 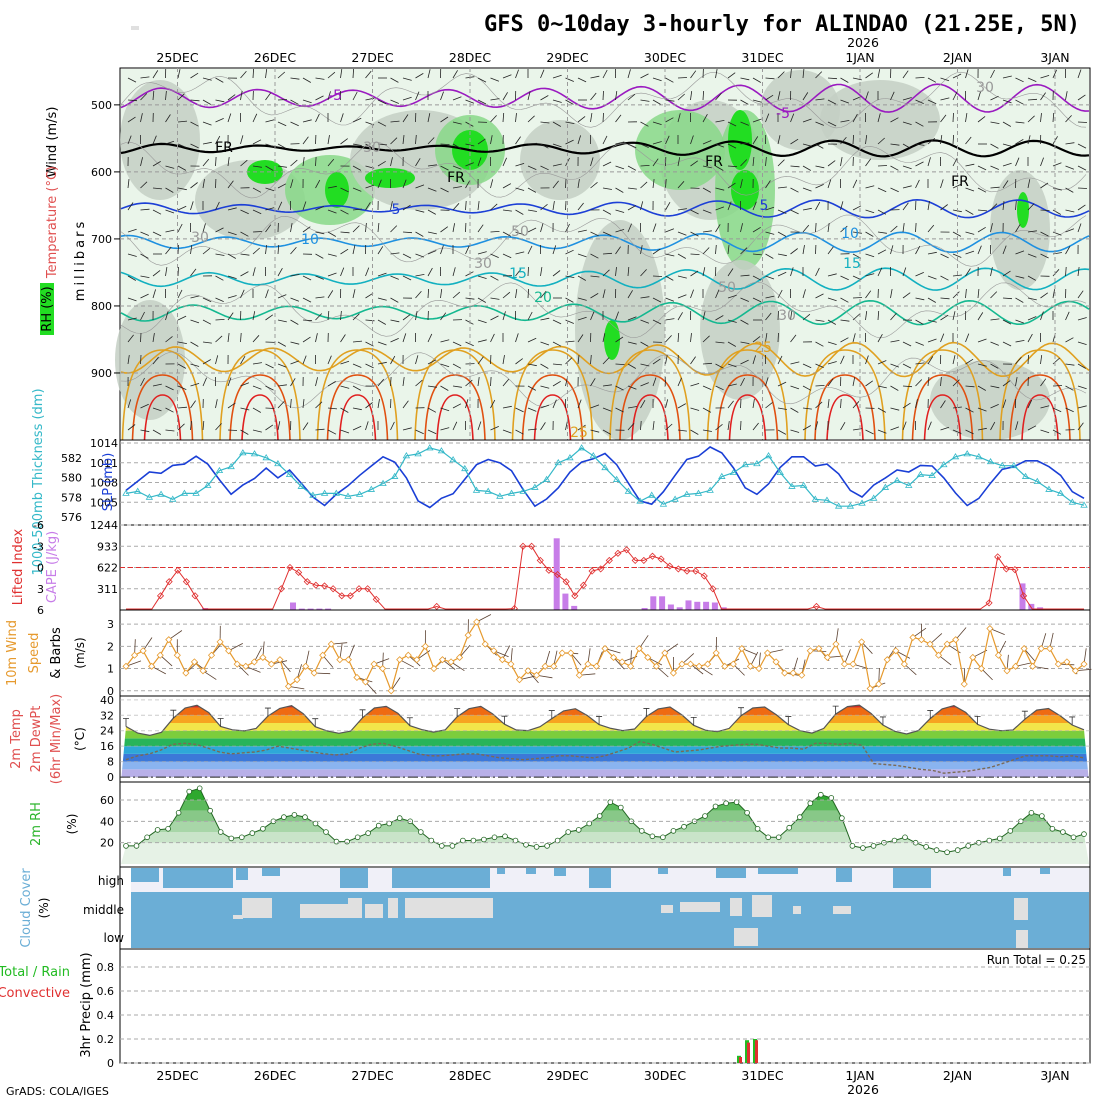 I want to click on precip-conv-label: Convective, so click(x=35, y=993).